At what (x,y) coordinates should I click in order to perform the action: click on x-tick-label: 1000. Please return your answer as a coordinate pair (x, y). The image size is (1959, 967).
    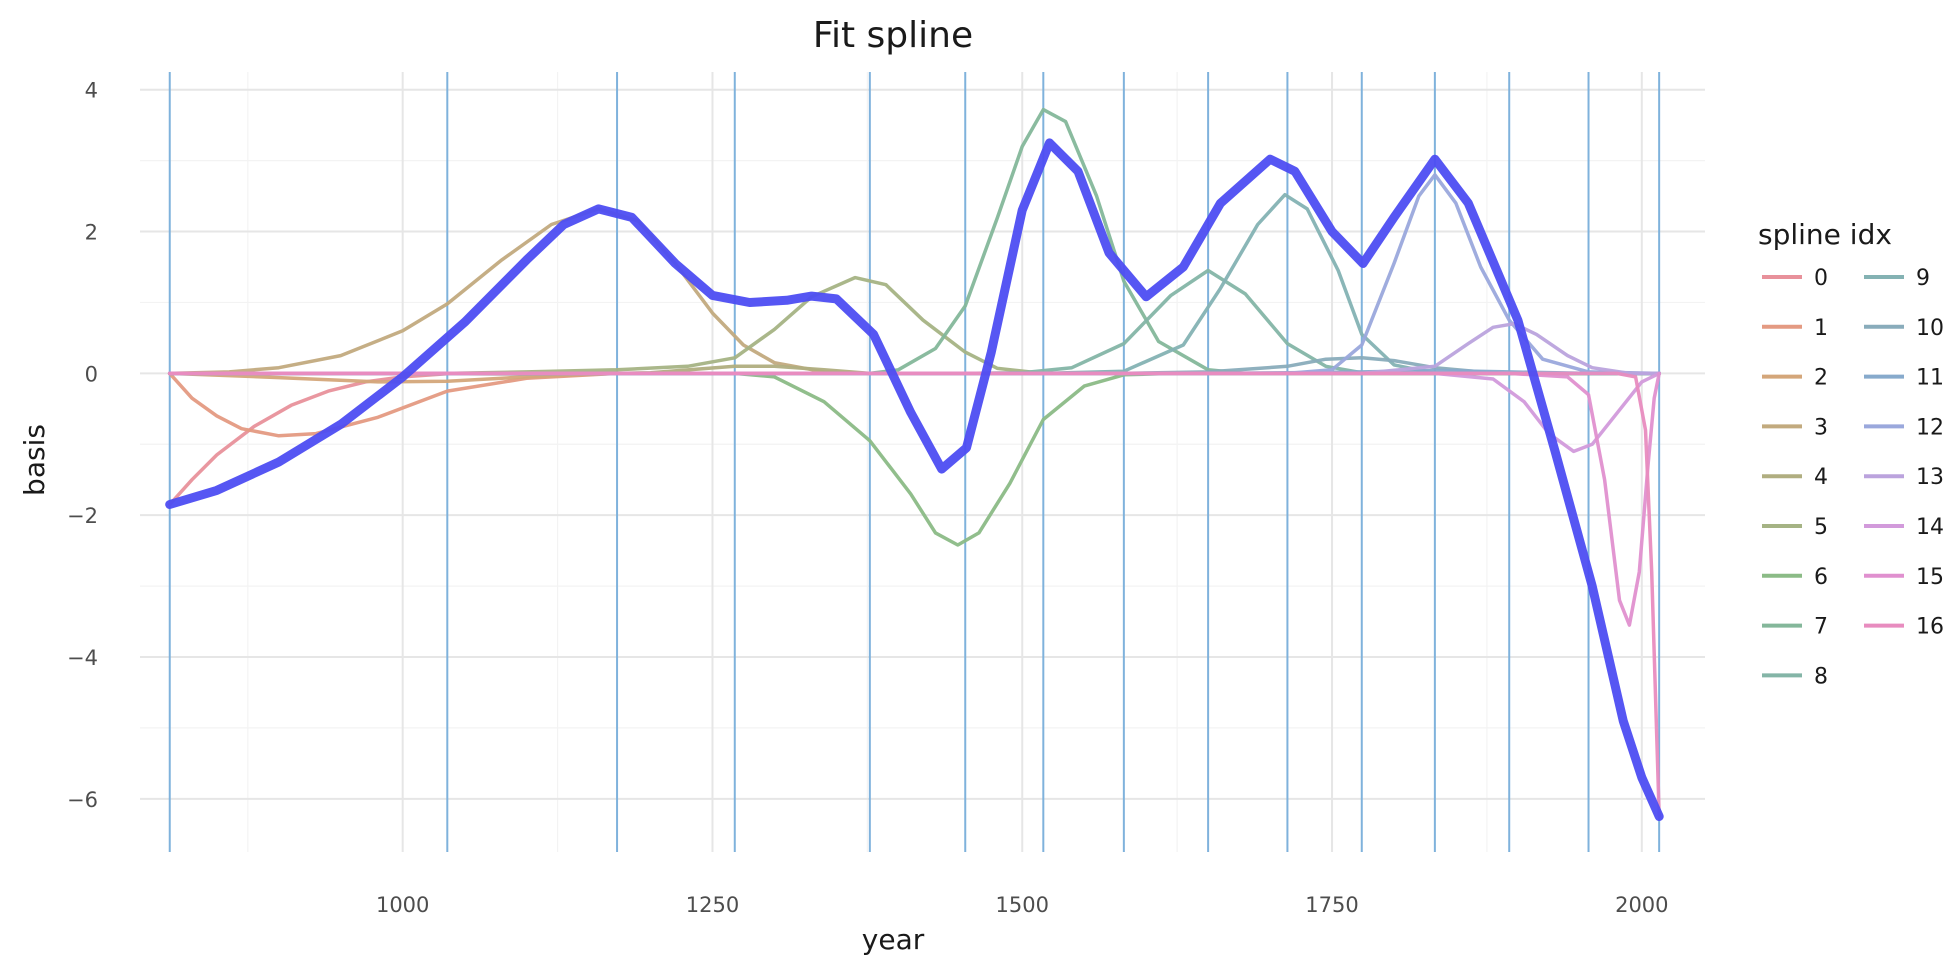
    Looking at the image, I should click on (402, 905).